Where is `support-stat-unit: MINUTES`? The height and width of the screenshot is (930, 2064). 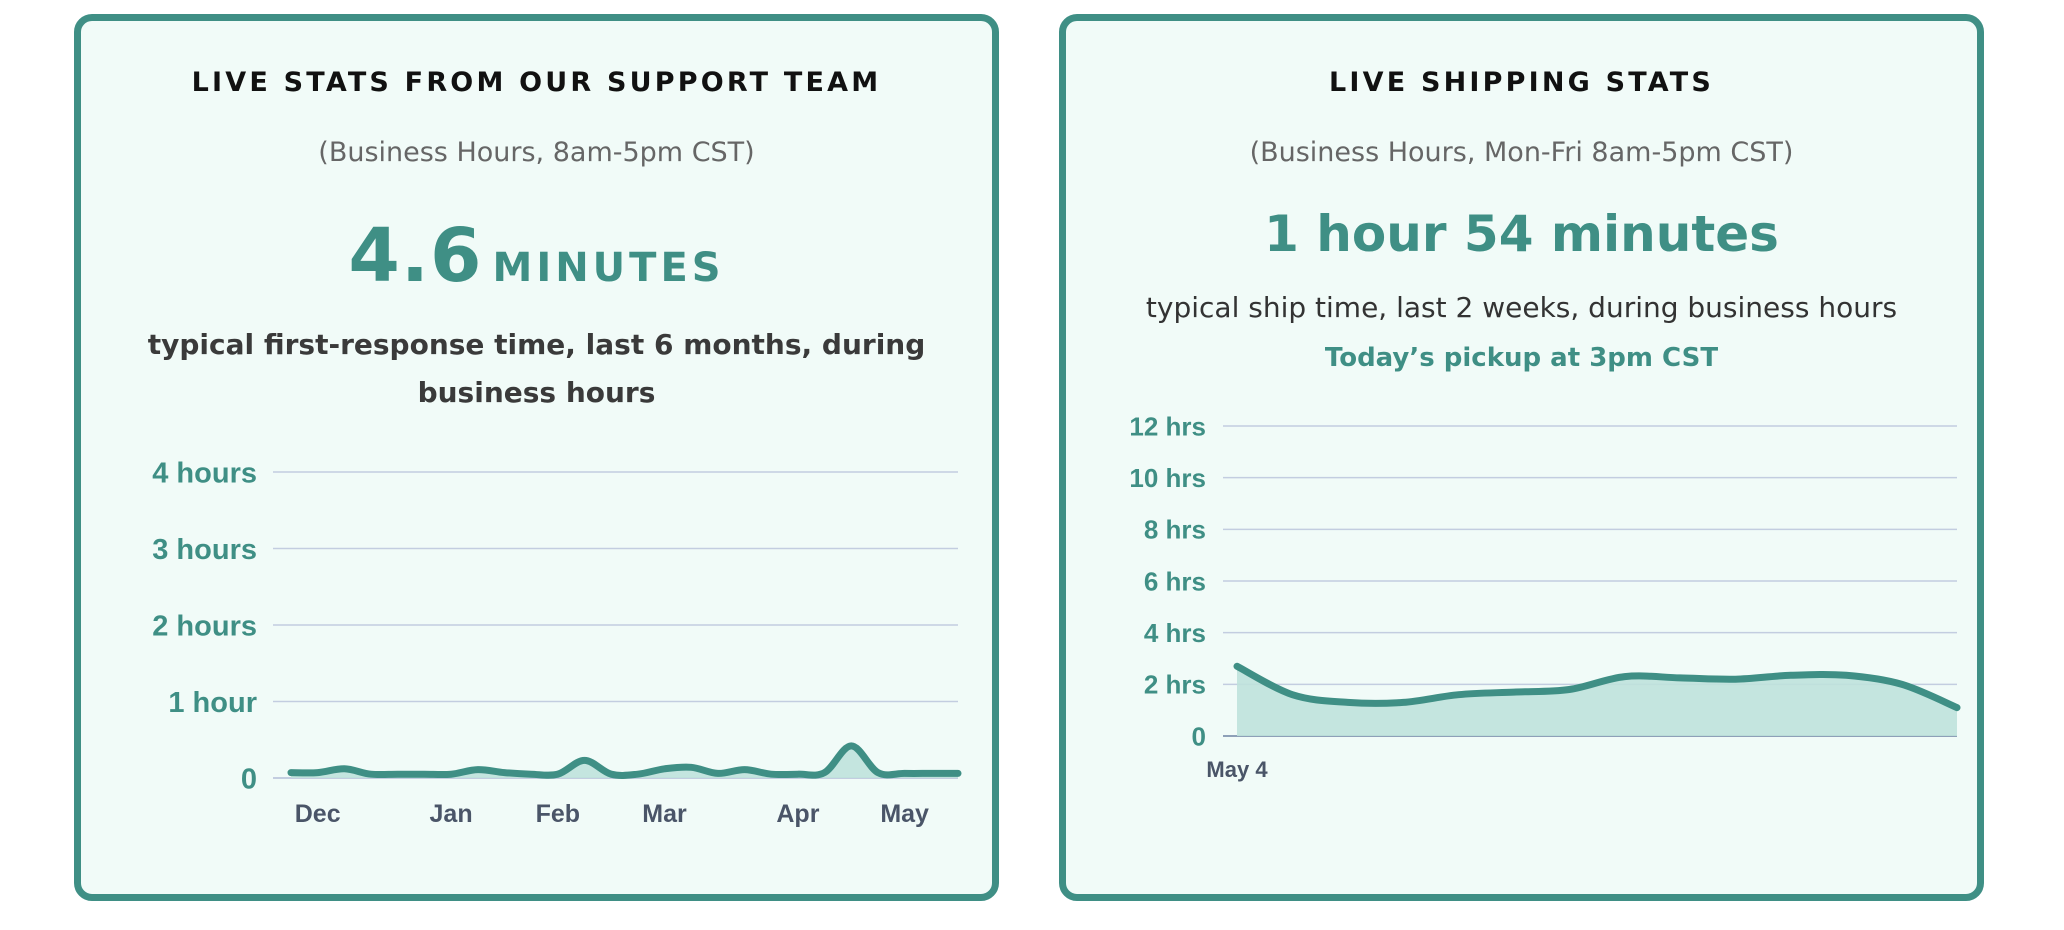
support-stat-unit: MINUTES is located at coordinates (608, 268).